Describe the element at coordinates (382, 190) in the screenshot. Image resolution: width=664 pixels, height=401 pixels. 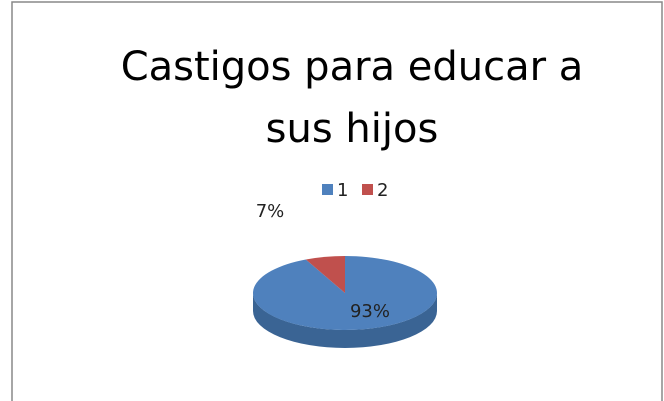
I see `legend-label: 2` at that location.